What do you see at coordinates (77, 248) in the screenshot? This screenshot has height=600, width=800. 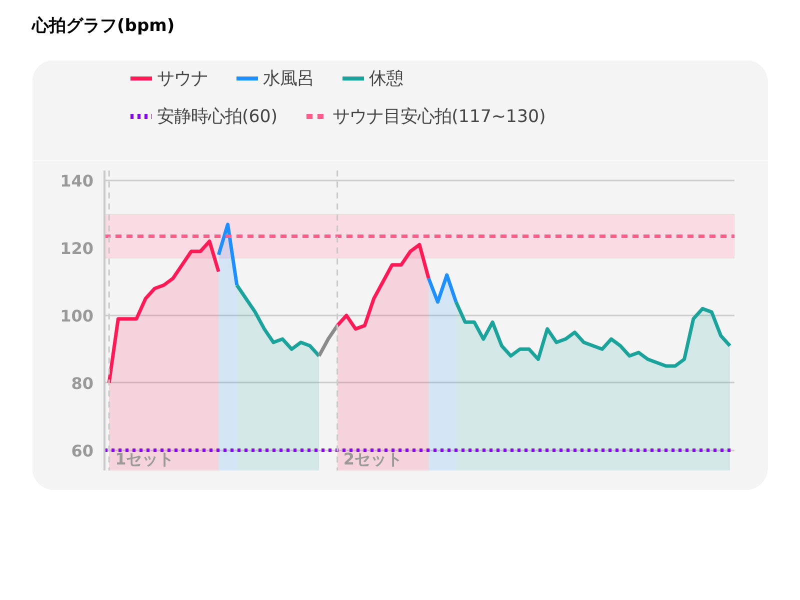 I see `y-tick-label: 120` at bounding box center [77, 248].